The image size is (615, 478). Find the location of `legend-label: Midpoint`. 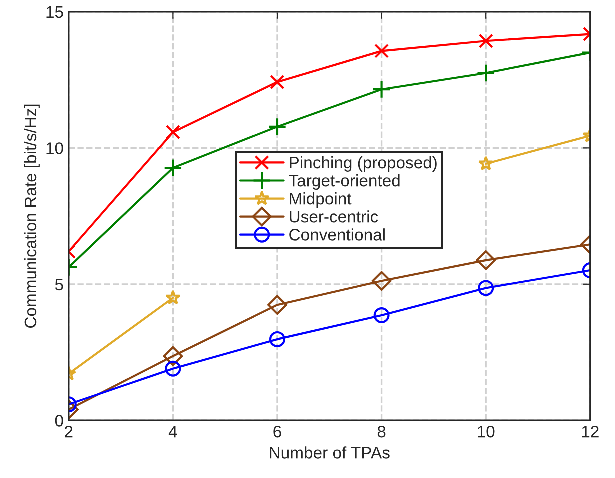

legend-label: Midpoint is located at coordinates (321, 200).